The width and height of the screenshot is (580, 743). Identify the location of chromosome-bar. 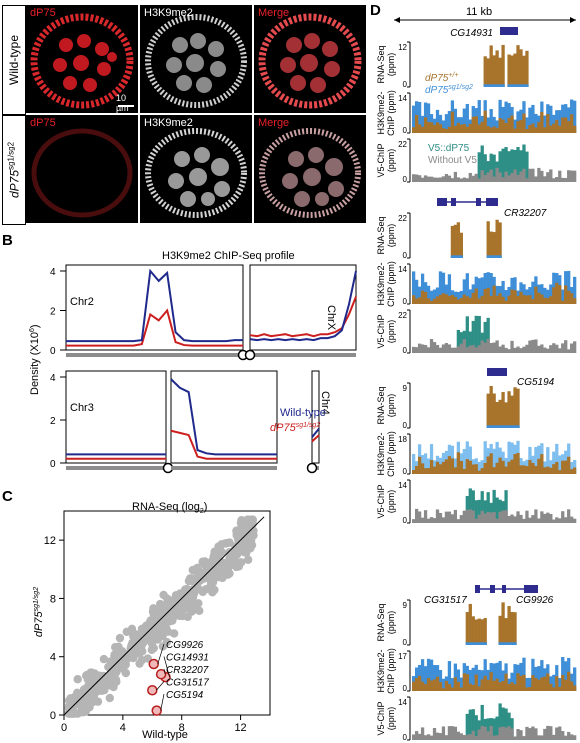
(116, 468).